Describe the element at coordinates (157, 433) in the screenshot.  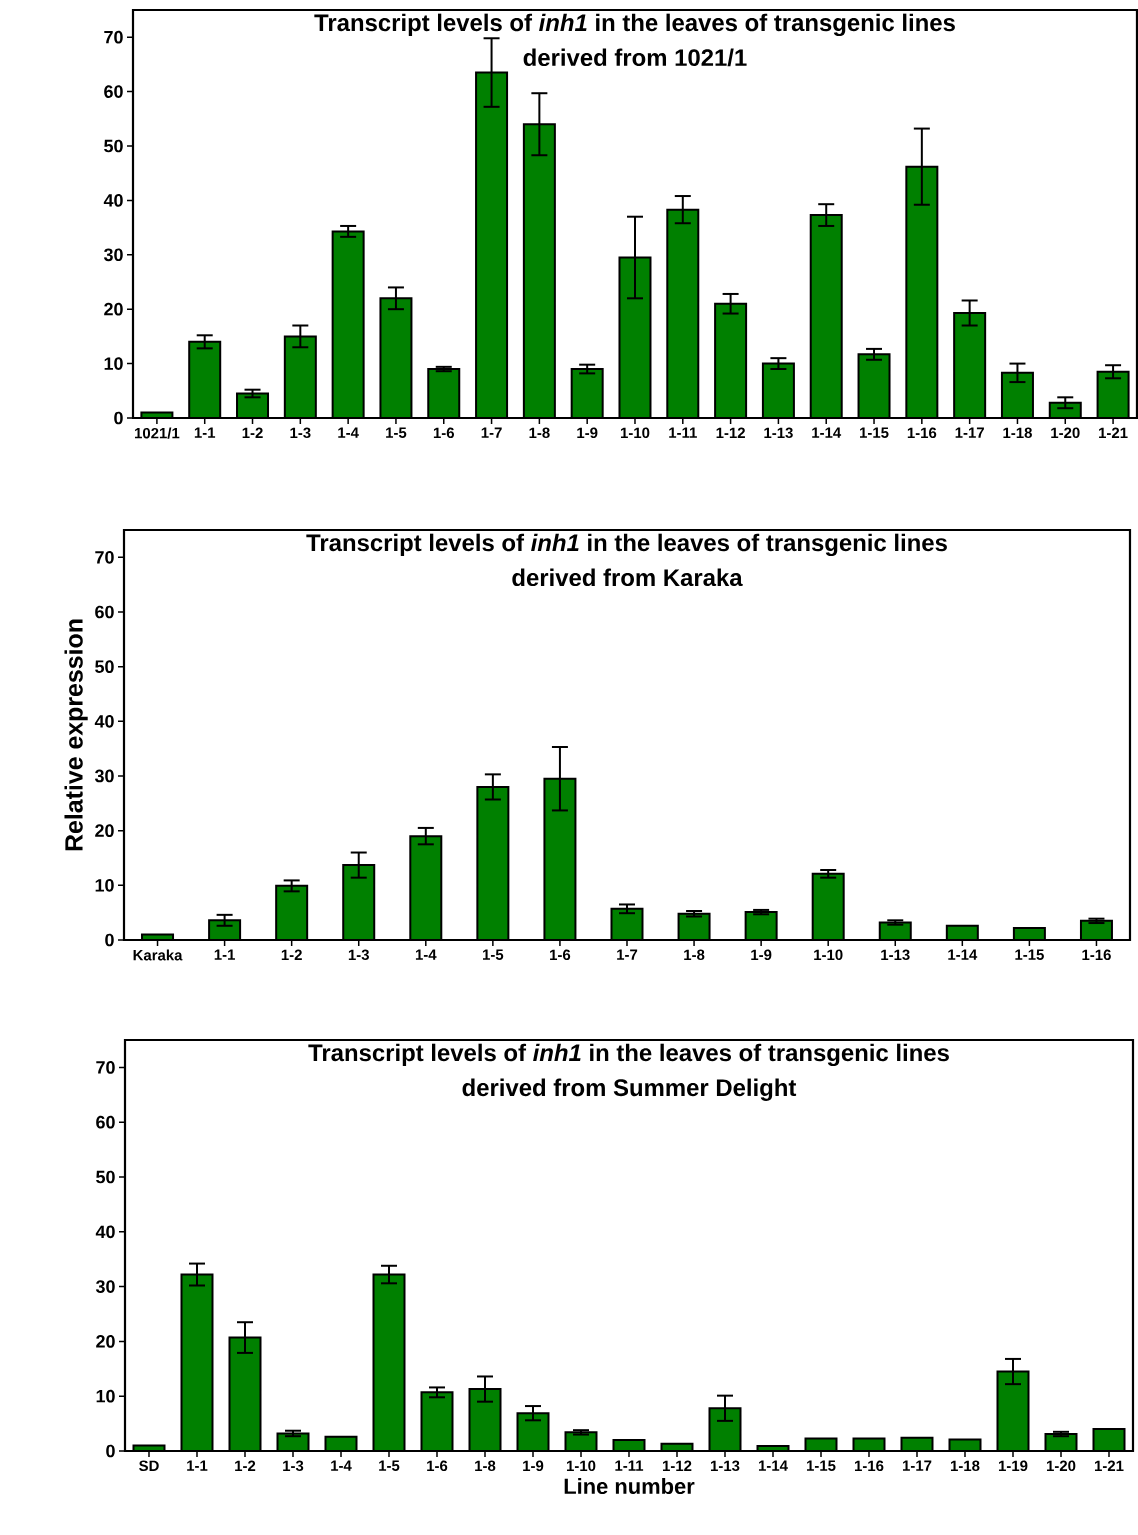
I see `x-tick-label: 1021/1` at that location.